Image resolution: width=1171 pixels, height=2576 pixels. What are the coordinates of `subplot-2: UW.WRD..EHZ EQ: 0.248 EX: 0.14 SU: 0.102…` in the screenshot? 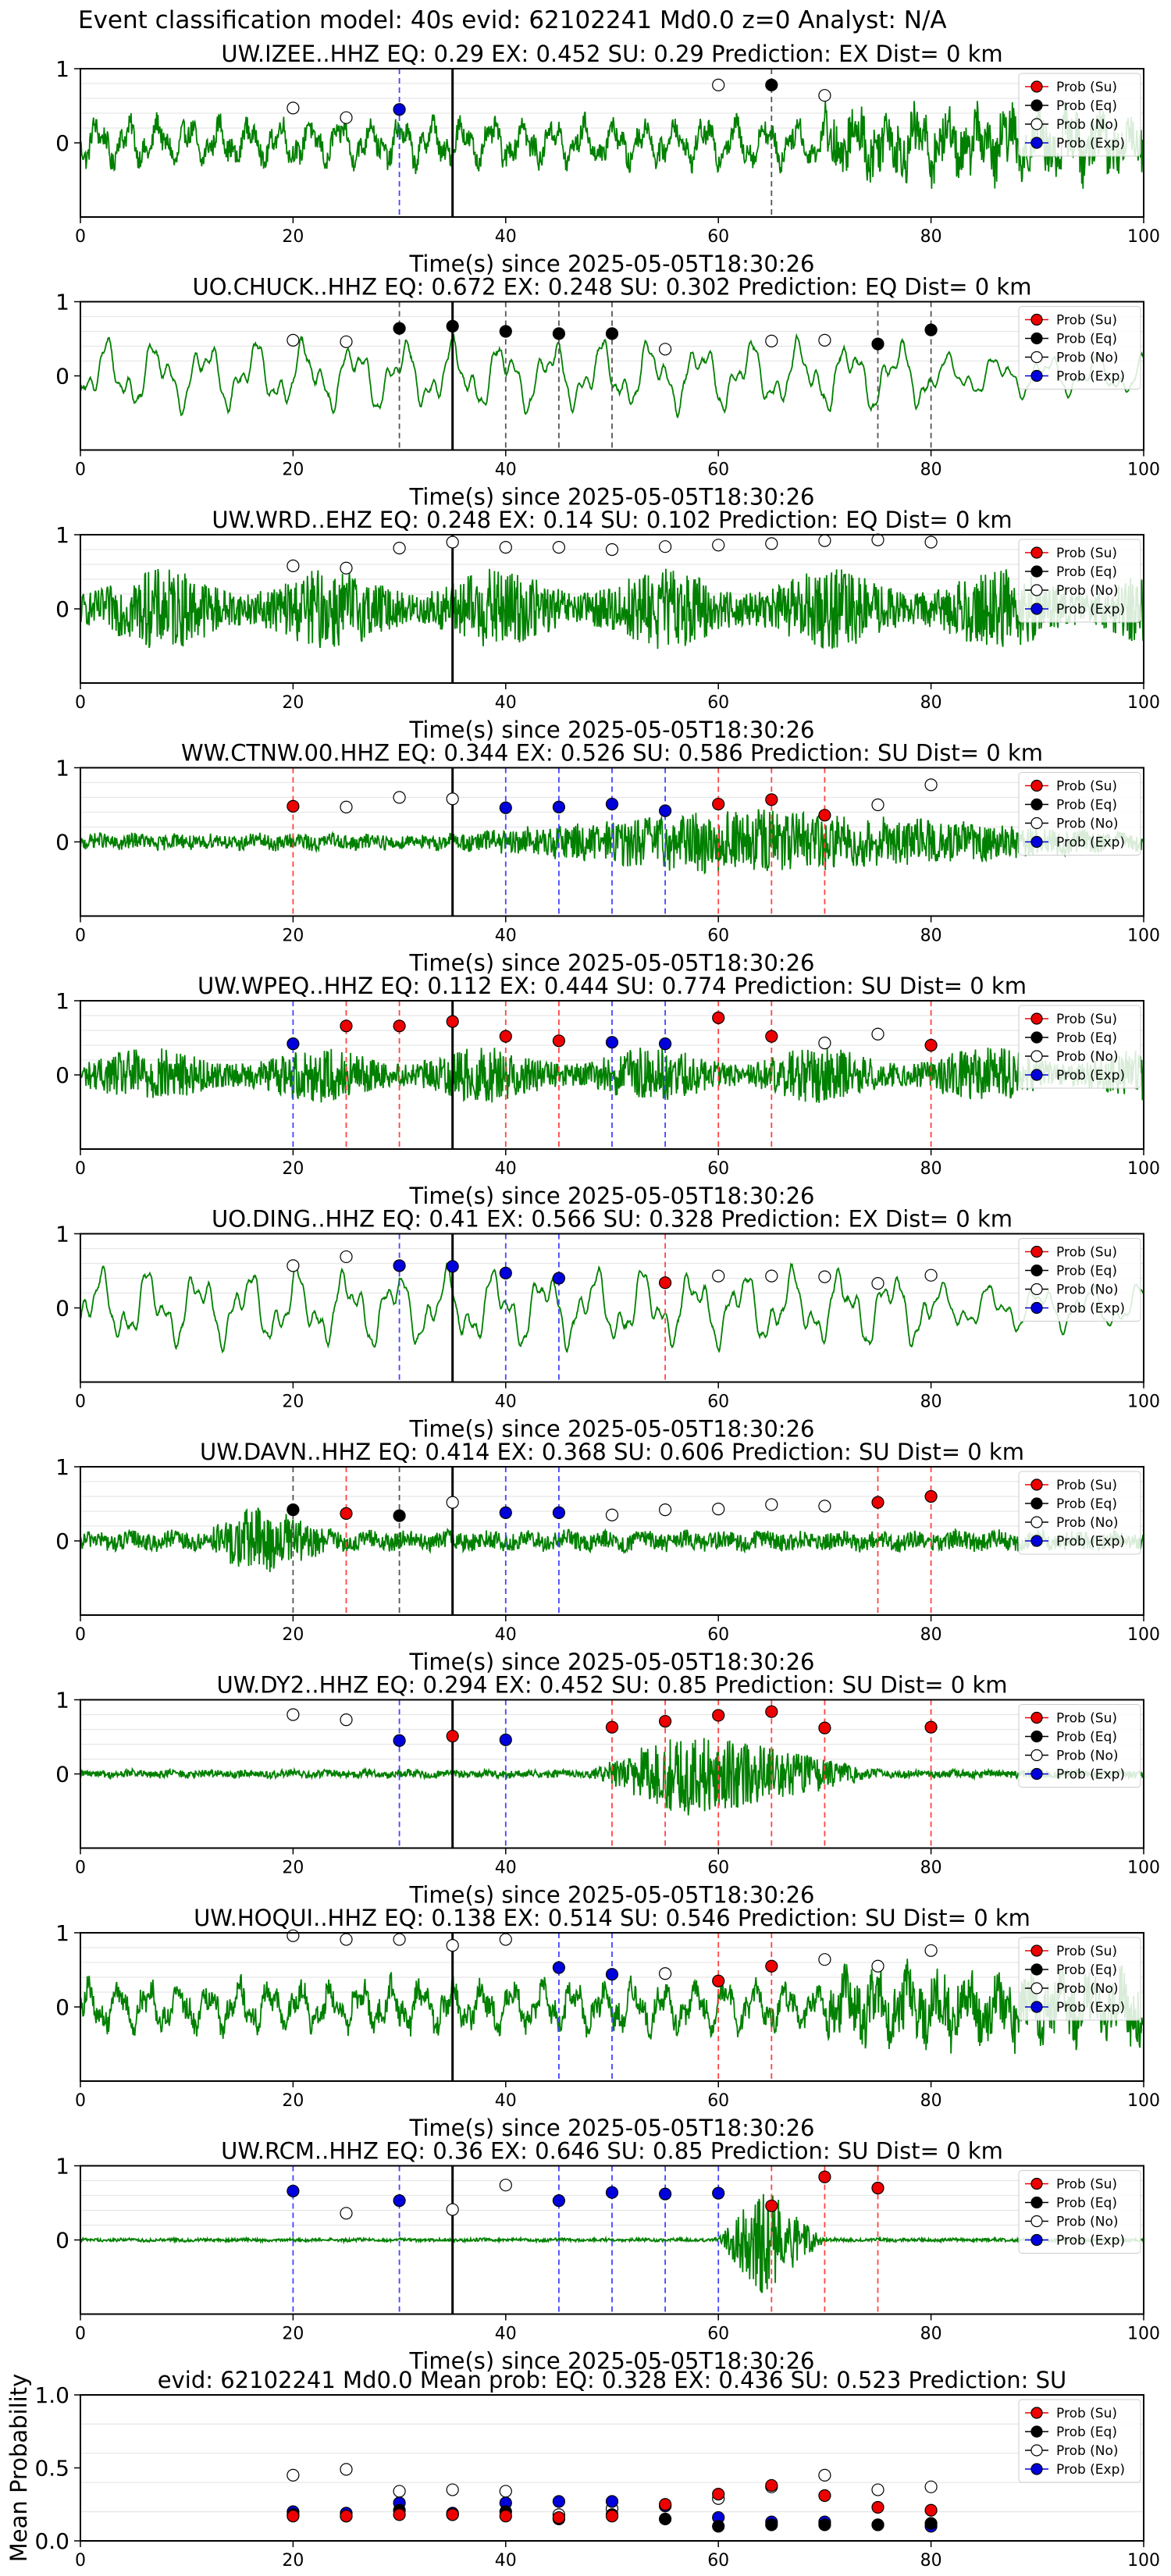 It's located at (607, 625).